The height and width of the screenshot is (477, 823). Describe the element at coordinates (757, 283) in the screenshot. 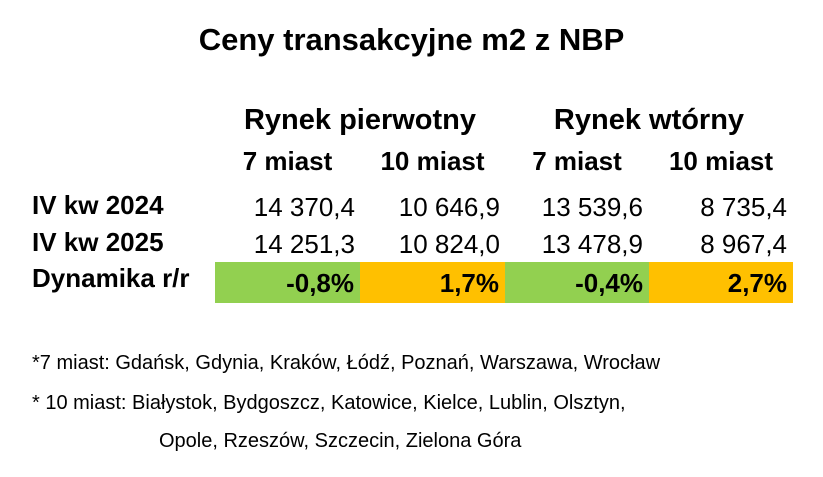

I see `dynamics-value-secondary-10: 2,7%` at that location.